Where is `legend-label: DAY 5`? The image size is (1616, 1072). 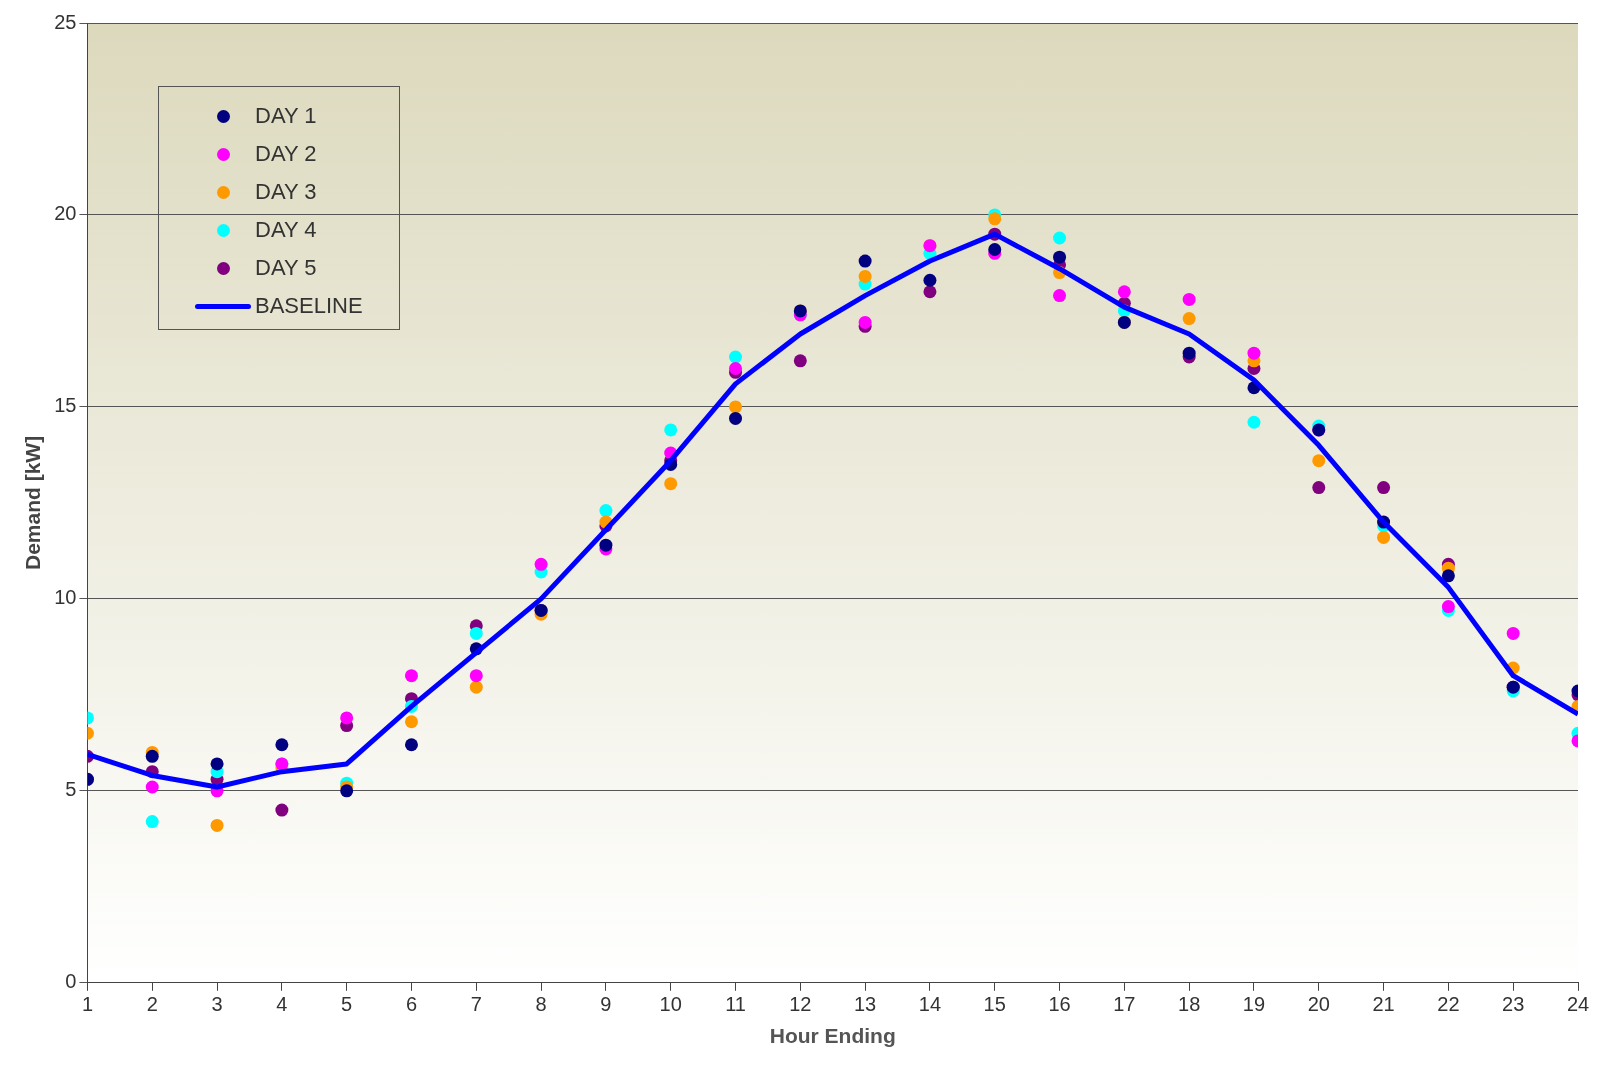
legend-label: DAY 5 is located at coordinates (286, 268).